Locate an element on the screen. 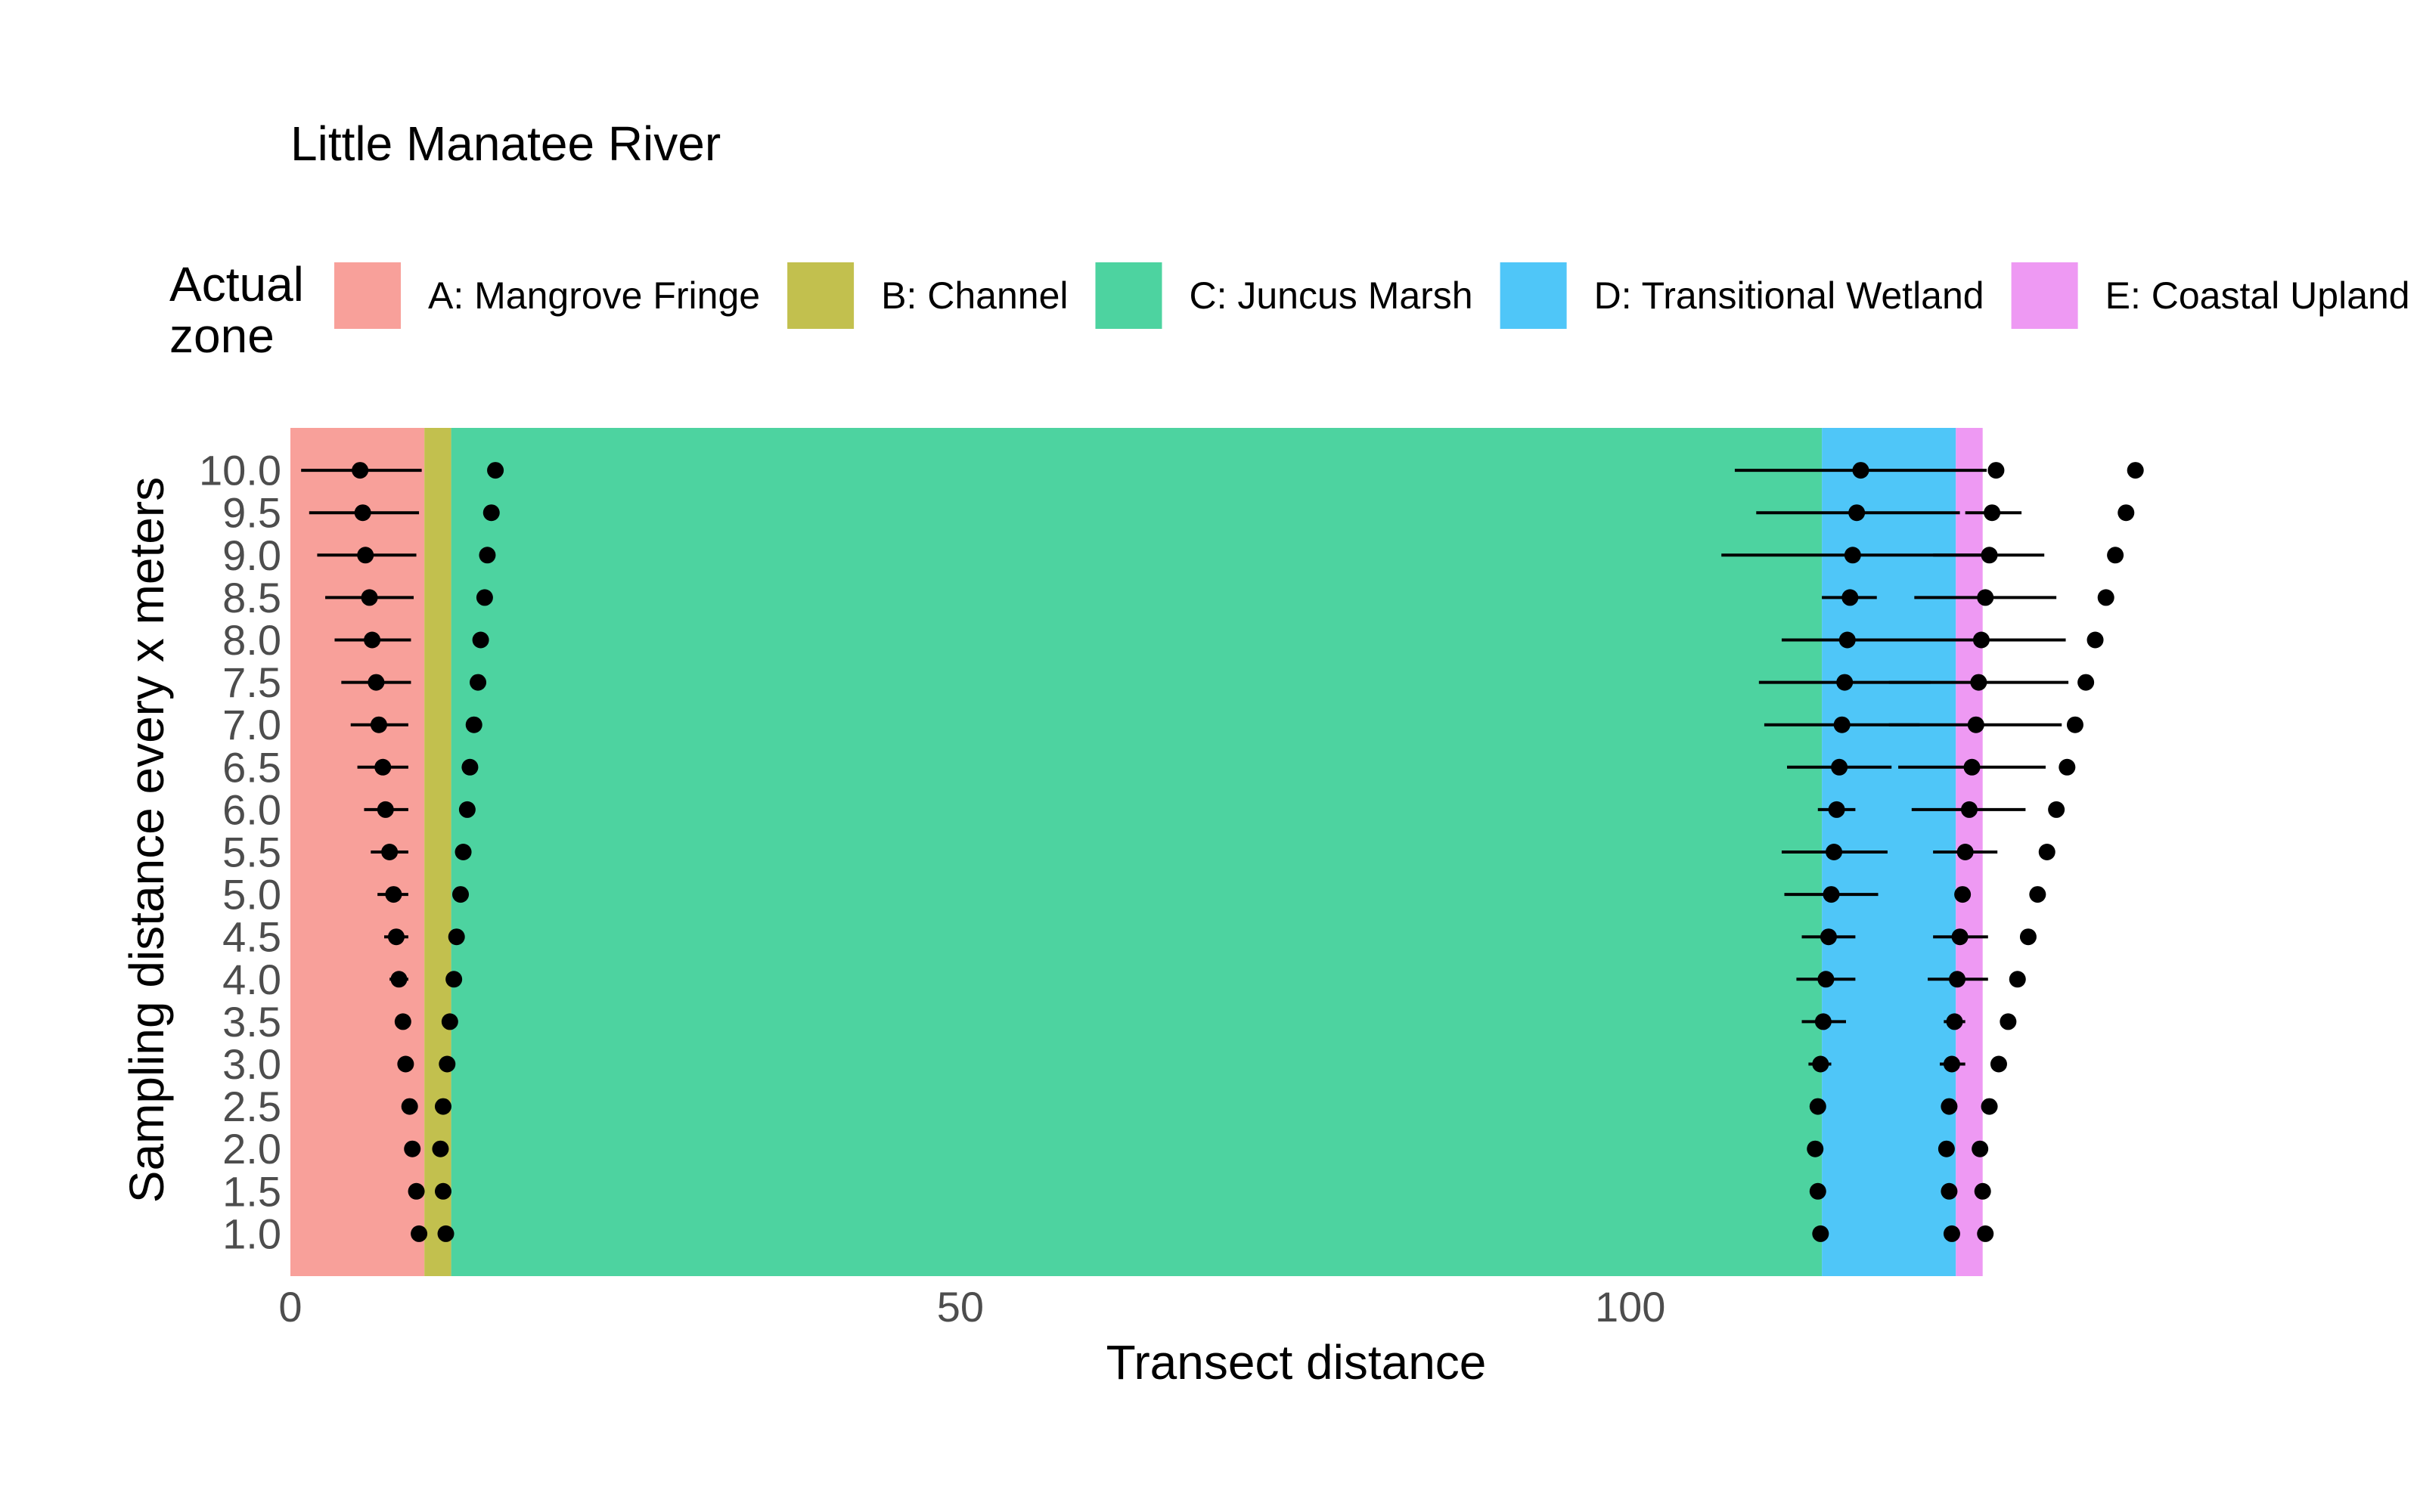 The width and height of the screenshot is (2420, 1512). y-tick-label: 8.5 is located at coordinates (251, 597).